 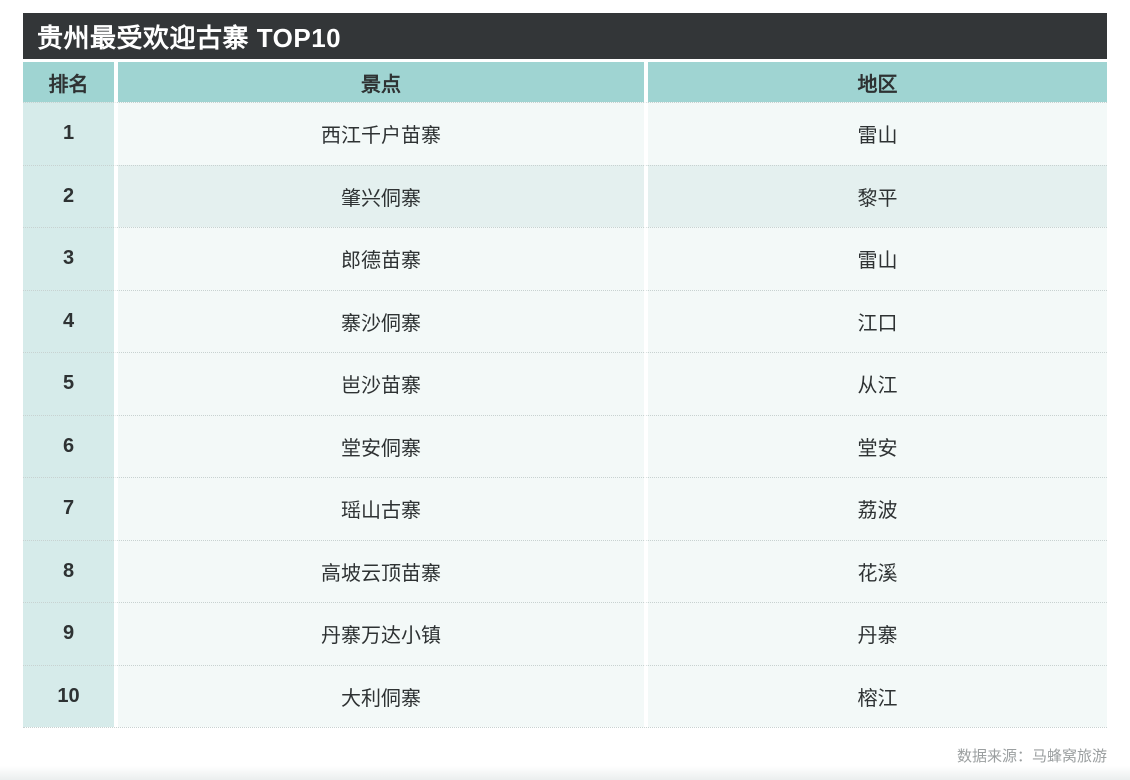 I want to click on table-row: 8 高坡云顶苗寨 花溪, so click(x=565, y=570).